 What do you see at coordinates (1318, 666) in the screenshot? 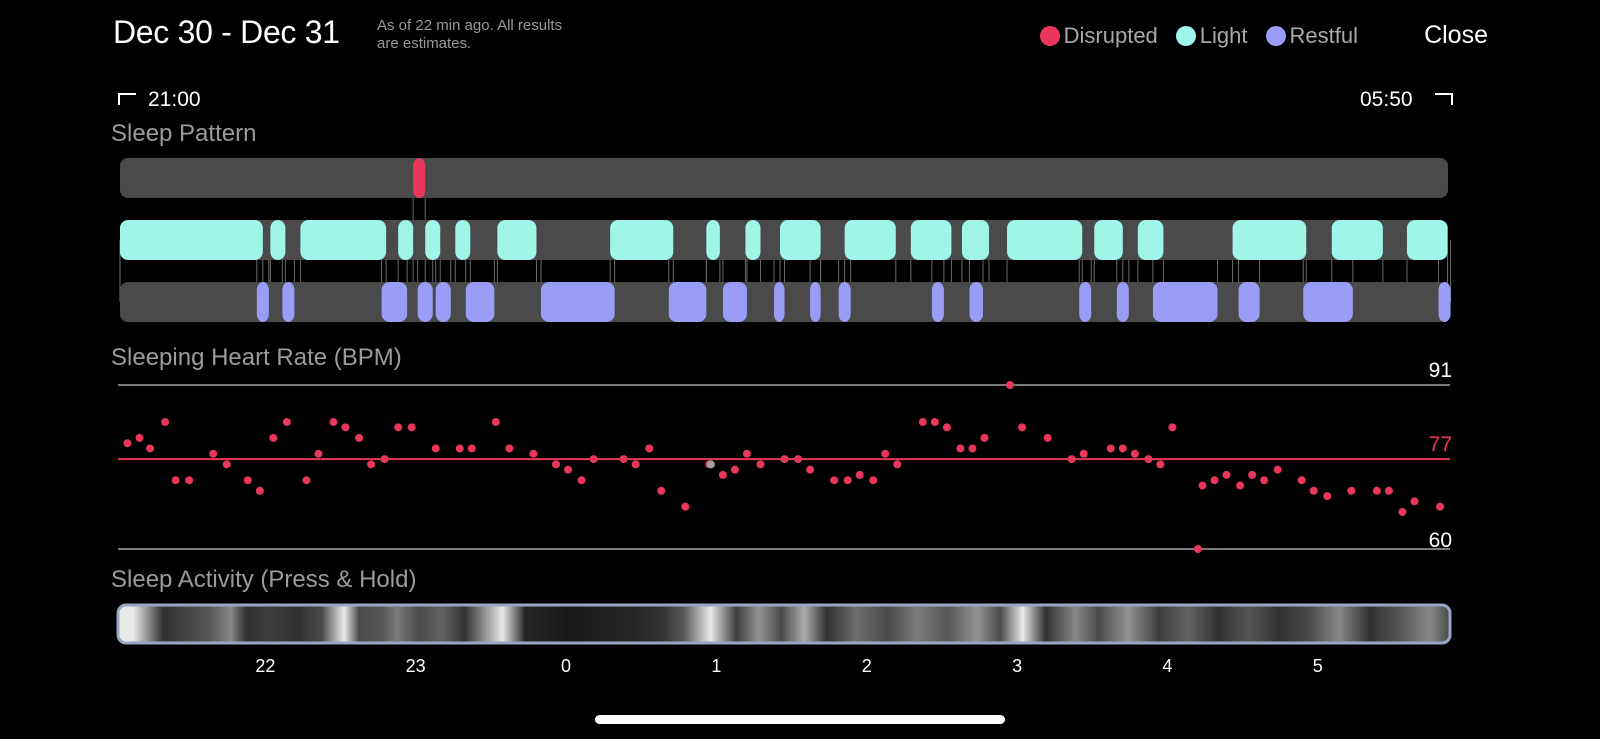
I see `hour-tick-label: 5` at bounding box center [1318, 666].